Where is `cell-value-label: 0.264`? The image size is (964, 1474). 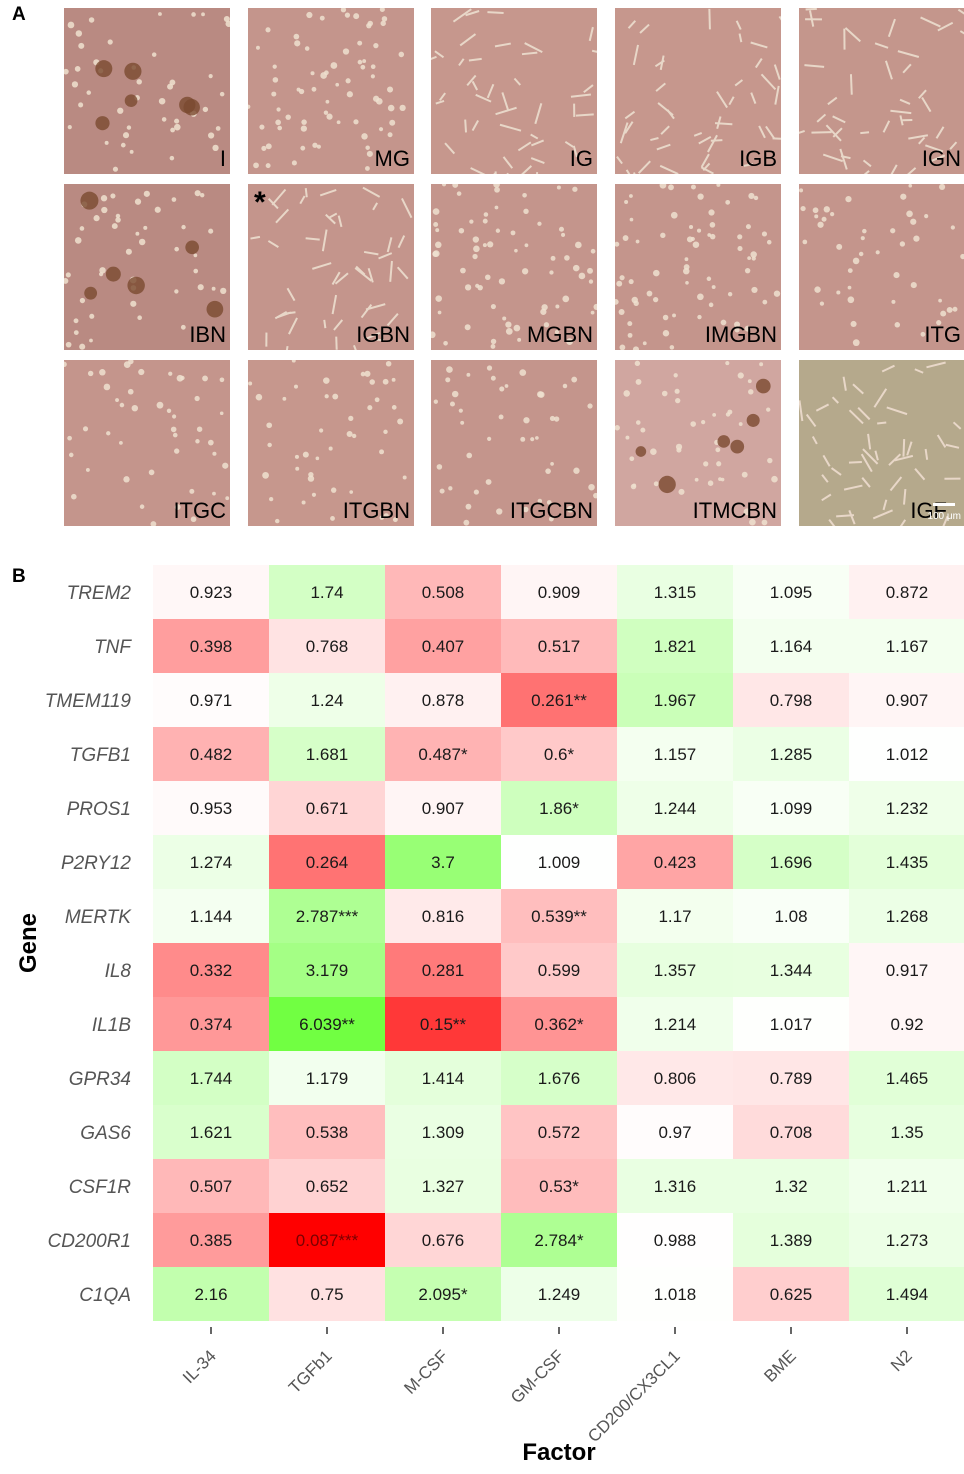 cell-value-label: 0.264 is located at coordinates (327, 862).